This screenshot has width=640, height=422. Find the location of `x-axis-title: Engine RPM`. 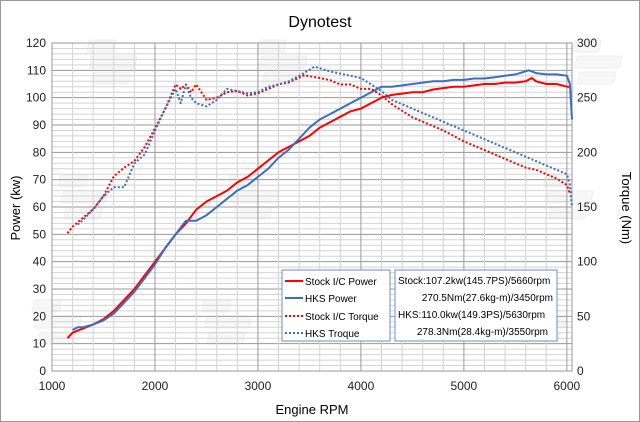

x-axis-title: Engine RPM is located at coordinates (312, 409).